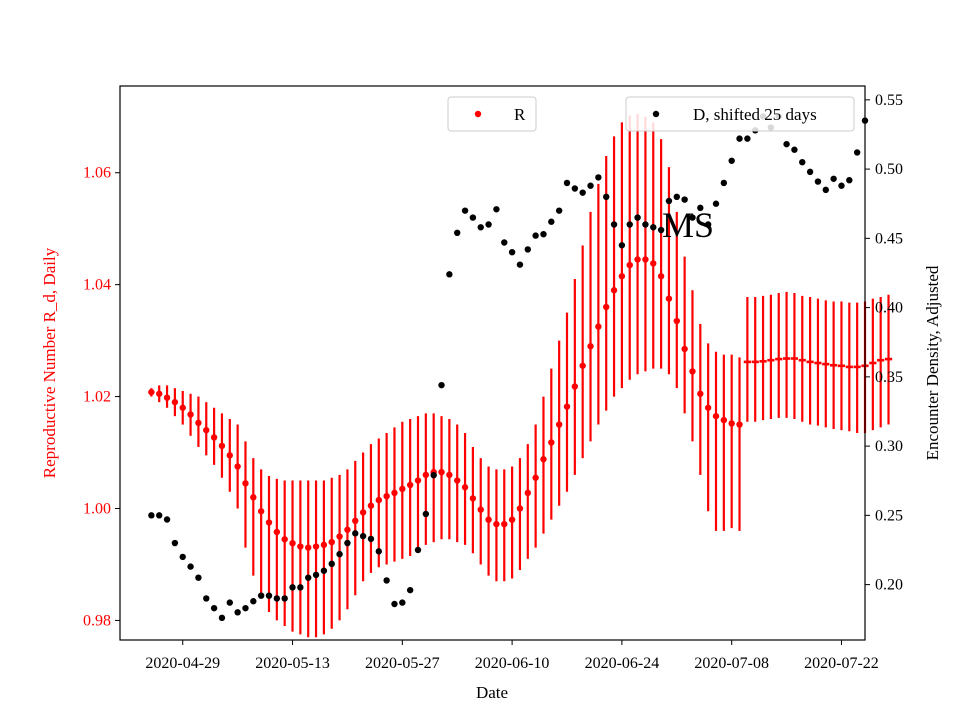  Describe the element at coordinates (520, 114) in the screenshot. I see `legend-r-label: R` at that location.